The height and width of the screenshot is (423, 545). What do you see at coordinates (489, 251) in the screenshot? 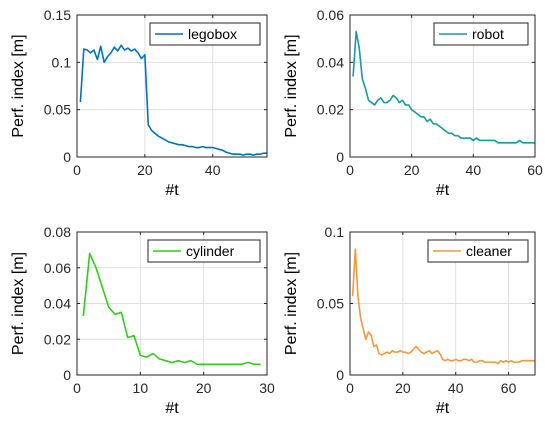
I see `legend-label: cleaner` at bounding box center [489, 251].